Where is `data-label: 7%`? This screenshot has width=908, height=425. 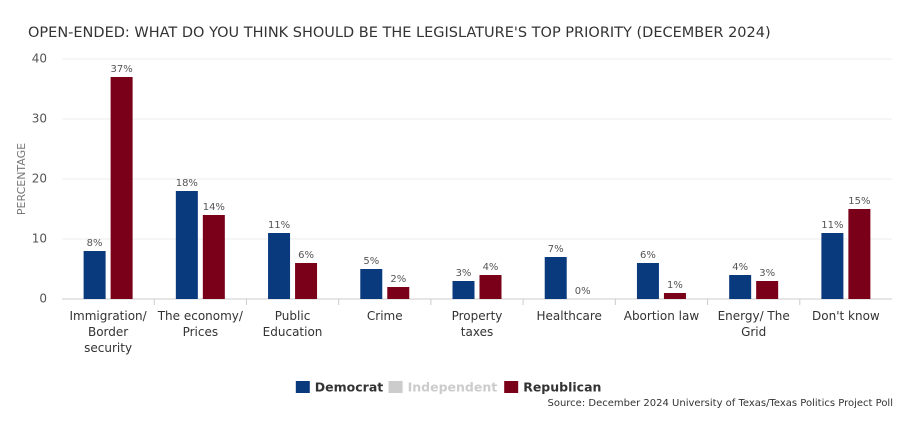
data-label: 7% is located at coordinates (556, 249).